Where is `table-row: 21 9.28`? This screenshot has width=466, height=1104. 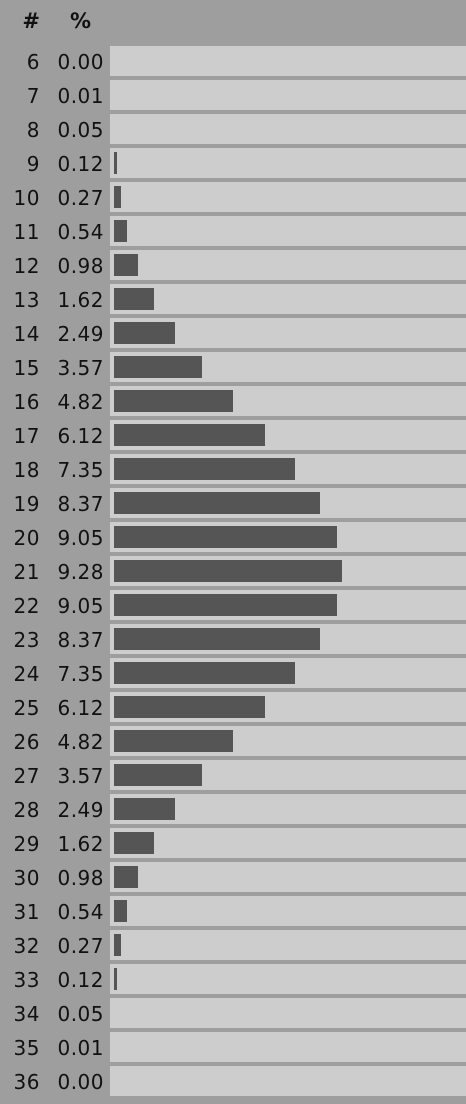
table-row: 21 9.28 is located at coordinates (233, 573).